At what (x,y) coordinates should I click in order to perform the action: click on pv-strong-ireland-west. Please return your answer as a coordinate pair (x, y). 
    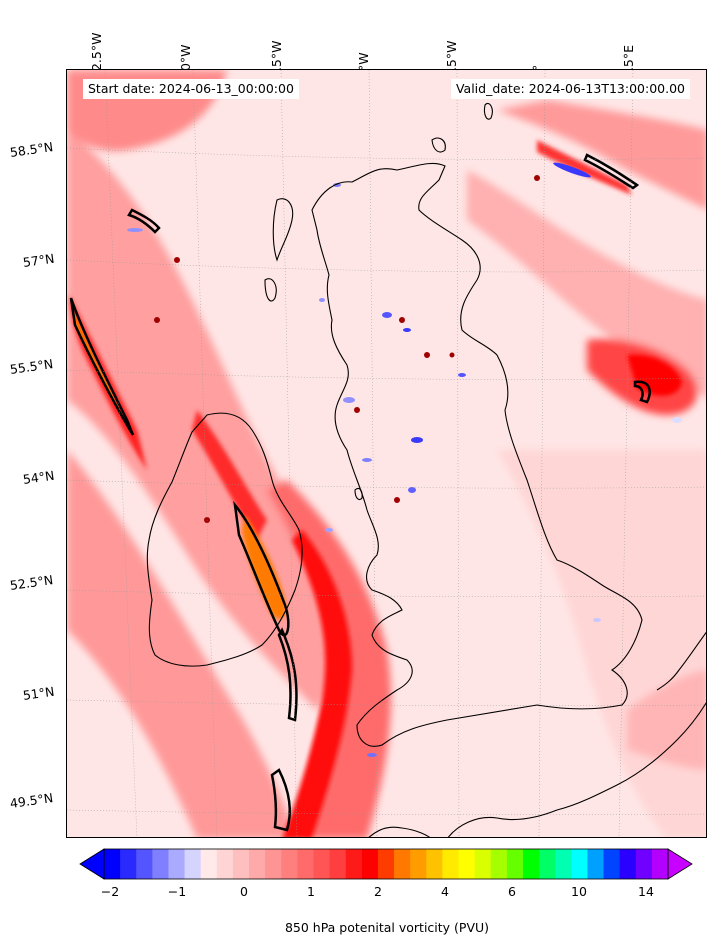
    Looking at the image, I should click on (229, 475).